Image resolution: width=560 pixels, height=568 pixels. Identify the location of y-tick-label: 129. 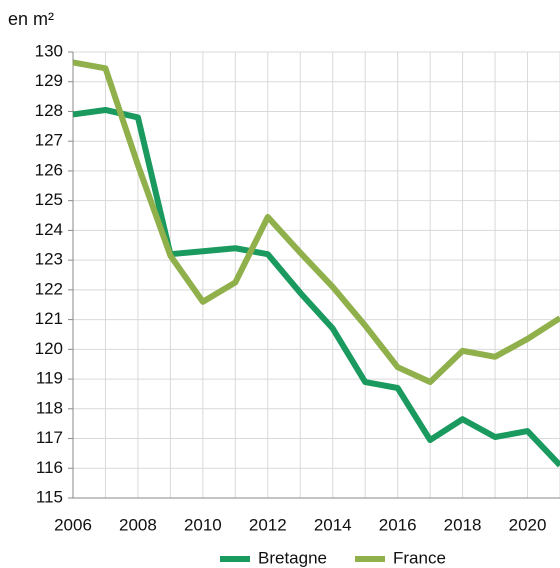
(49, 80).